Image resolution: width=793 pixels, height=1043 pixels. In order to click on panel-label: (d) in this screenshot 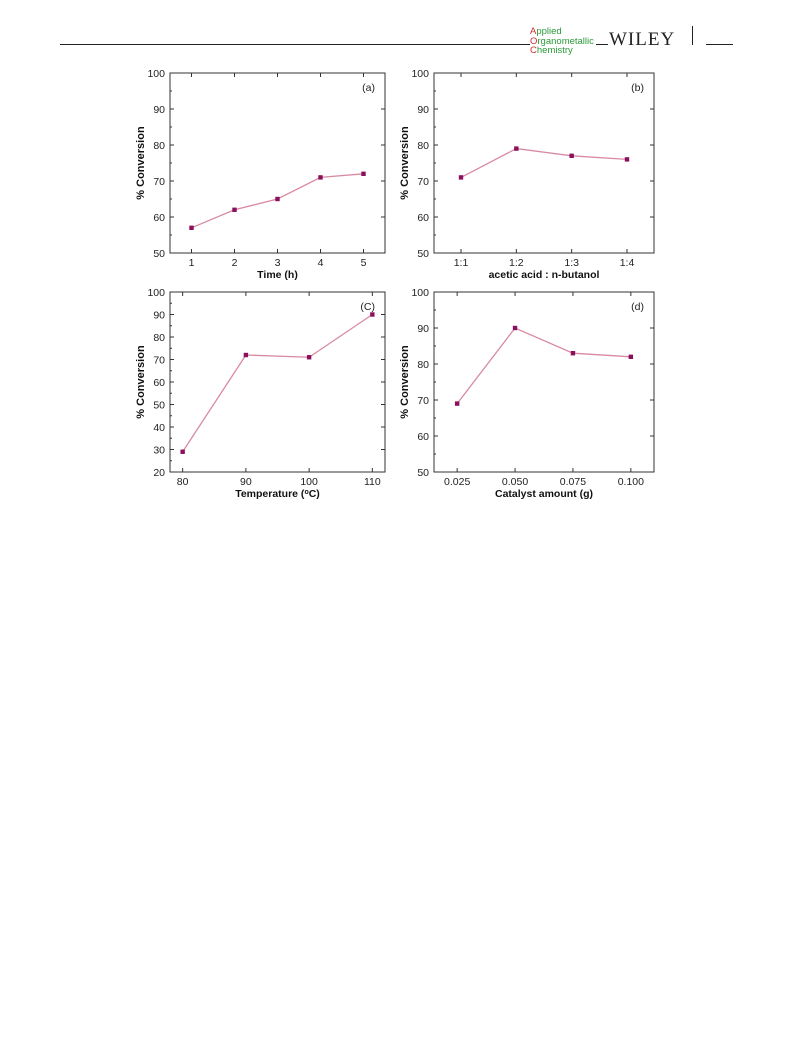, I will do `click(637, 307)`.